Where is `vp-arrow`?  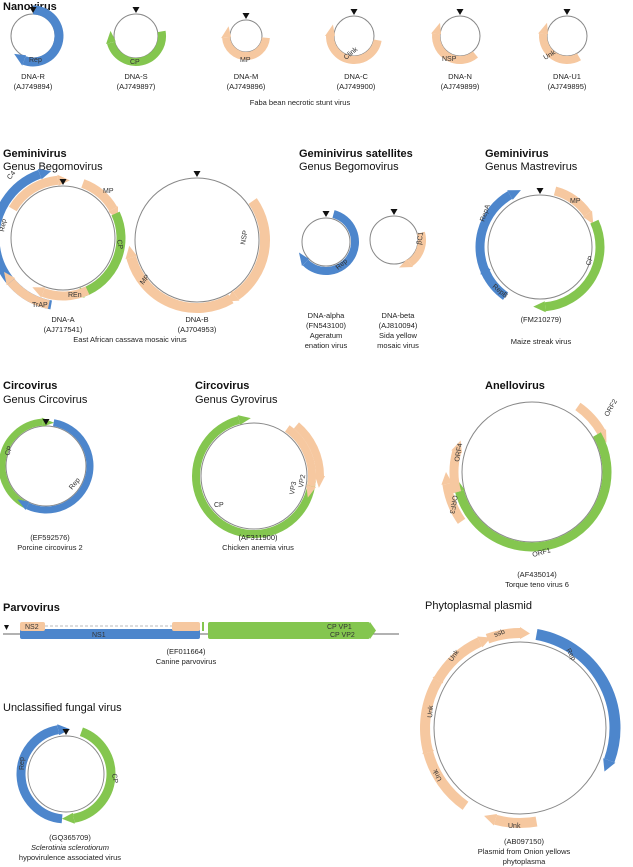
vp-arrow is located at coordinates (373, 630).